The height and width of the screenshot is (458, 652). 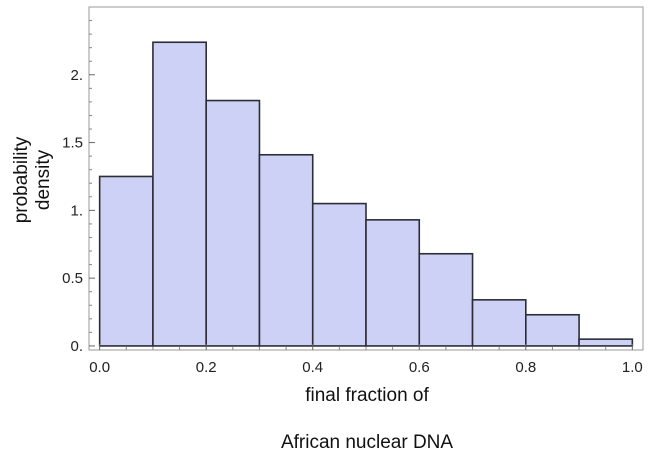 What do you see at coordinates (206, 367) in the screenshot?
I see `x-tick-label-1: 0.2` at bounding box center [206, 367].